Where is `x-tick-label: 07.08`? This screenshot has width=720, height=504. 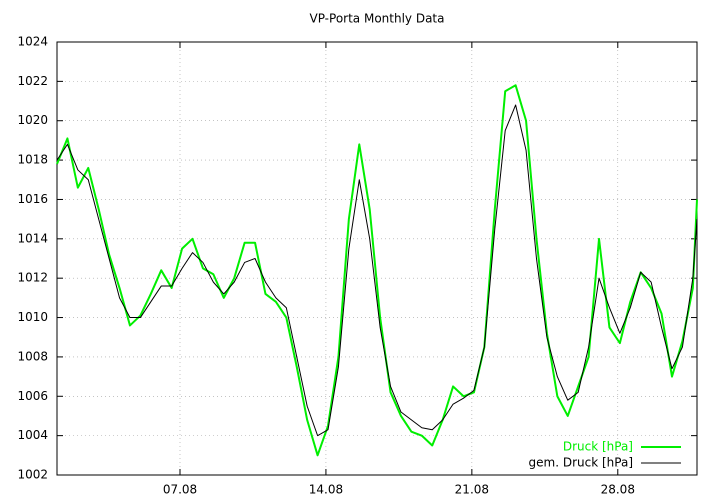
x-tick-label: 07.08 is located at coordinates (180, 490).